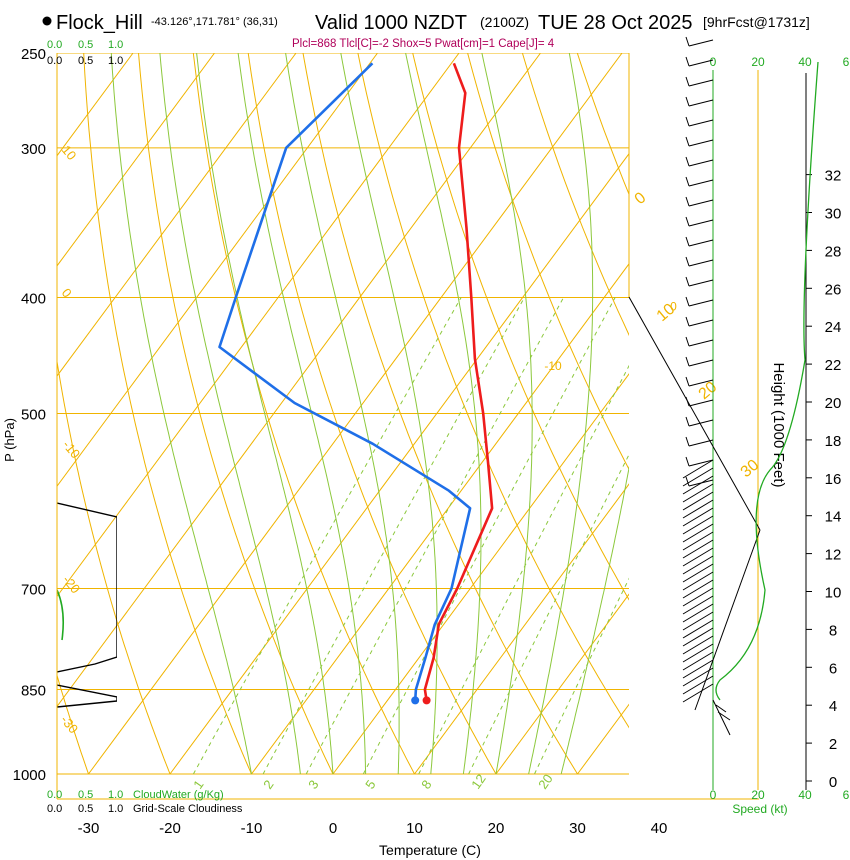 This screenshot has width=850, height=860. What do you see at coordinates (85, 809) in the screenshot?
I see `bottom-cloudiness-tick: 0.5` at bounding box center [85, 809].